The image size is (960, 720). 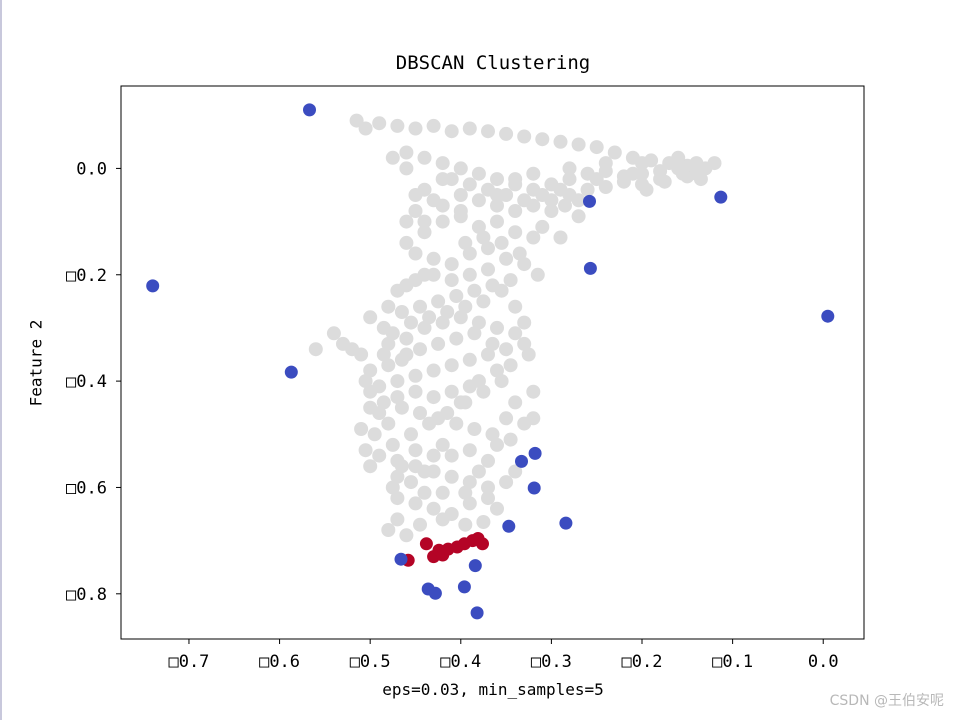 What do you see at coordinates (86, 382) in the screenshot?
I see `y-tick-label: □0.4` at bounding box center [86, 382].